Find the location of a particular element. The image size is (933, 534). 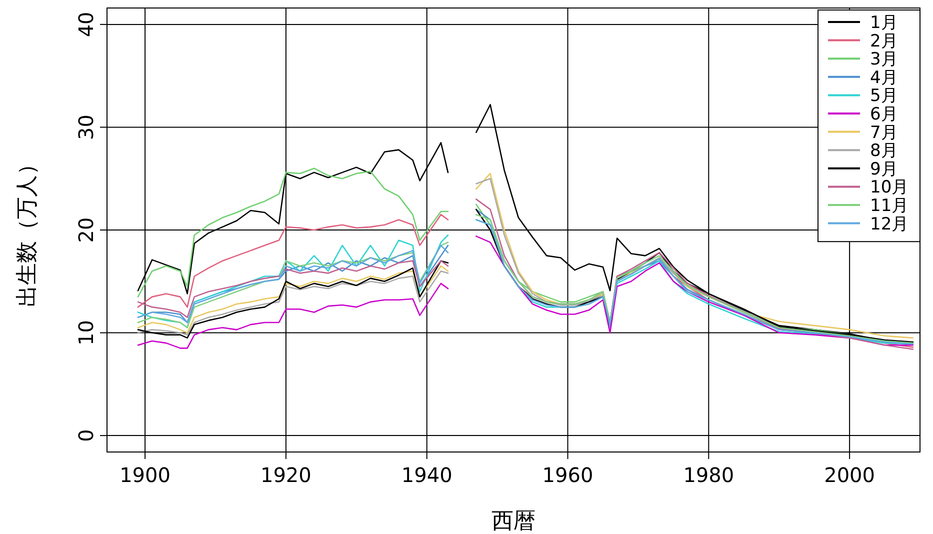

legend-label: 3月 is located at coordinates (884, 60).